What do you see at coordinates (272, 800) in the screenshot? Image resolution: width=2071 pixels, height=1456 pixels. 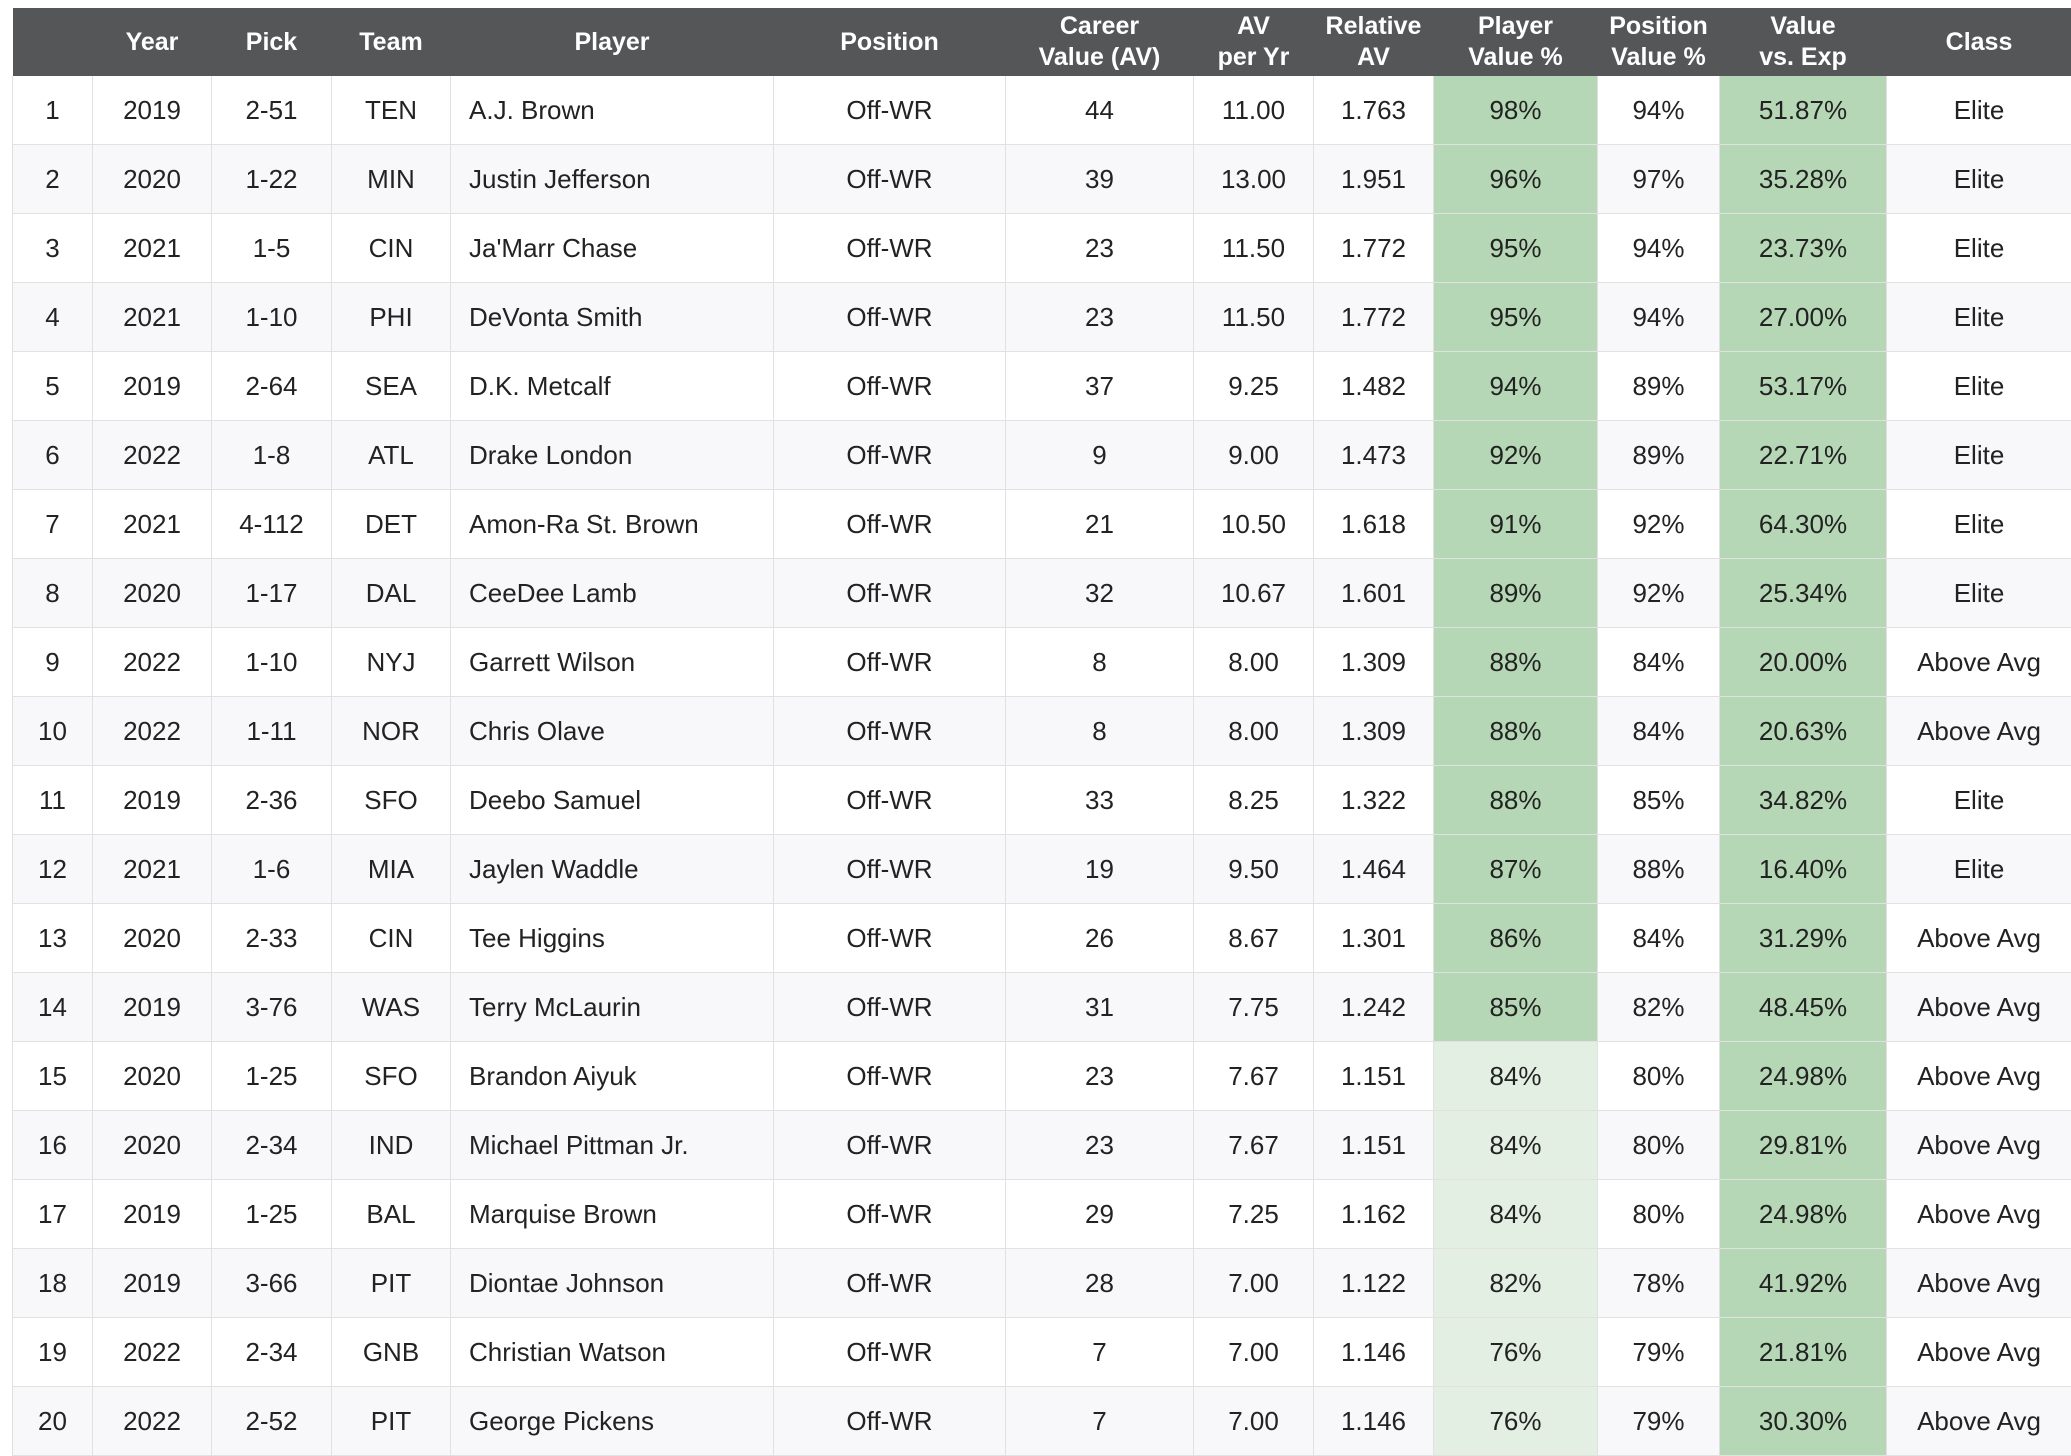 I see `cell-pick: 2-36` at bounding box center [272, 800].